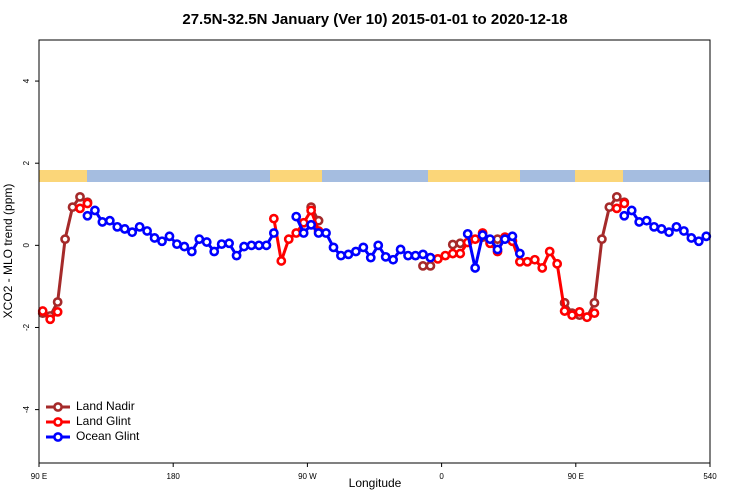 The height and width of the screenshot is (500, 750). Describe the element at coordinates (441, 476) in the screenshot. I see `x-tick-label: 0` at that location.